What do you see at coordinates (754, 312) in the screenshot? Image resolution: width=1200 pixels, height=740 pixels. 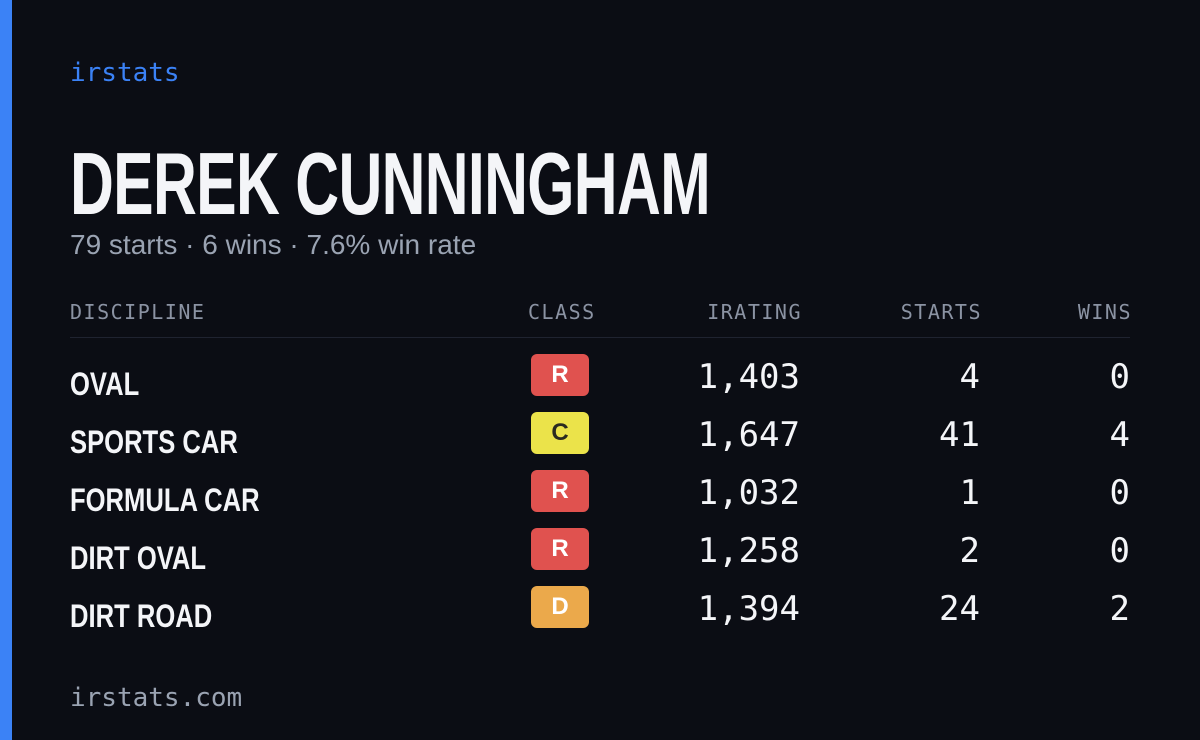 I see `column-header: IRATING` at bounding box center [754, 312].